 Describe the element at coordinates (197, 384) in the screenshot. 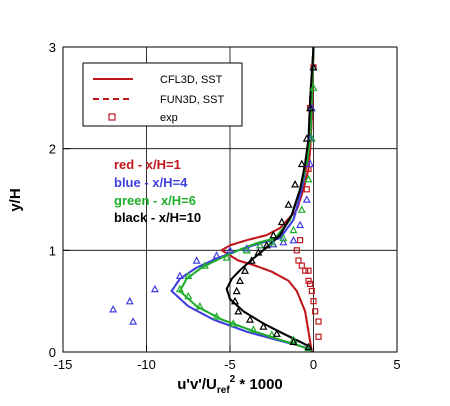

I see `x-axis-title-base: u'v'/U` at that location.